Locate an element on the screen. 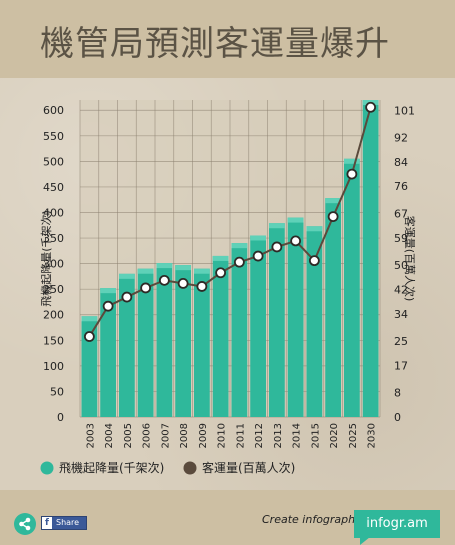  x-tick-label: 2025 is located at coordinates (353, 435).